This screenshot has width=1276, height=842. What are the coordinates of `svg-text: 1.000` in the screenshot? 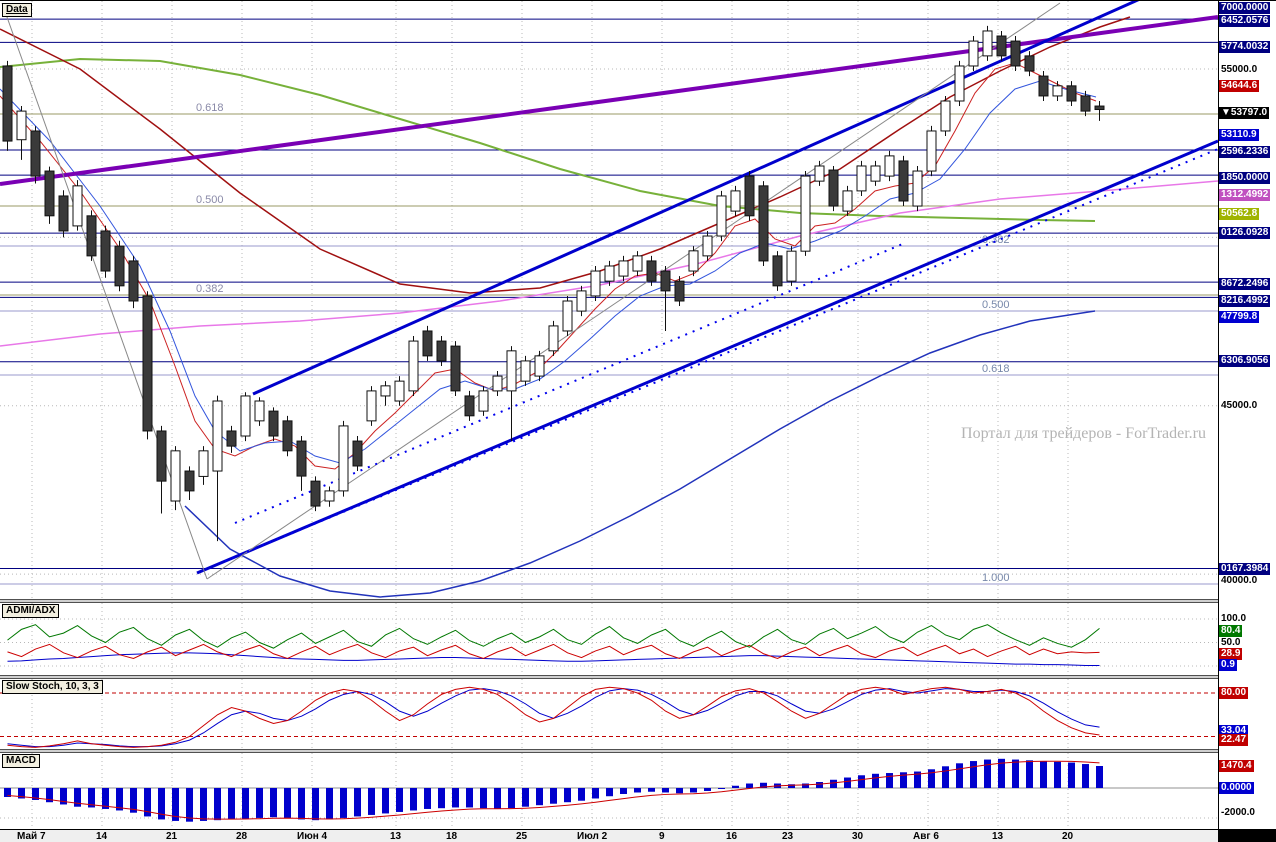 It's located at (996, 578).